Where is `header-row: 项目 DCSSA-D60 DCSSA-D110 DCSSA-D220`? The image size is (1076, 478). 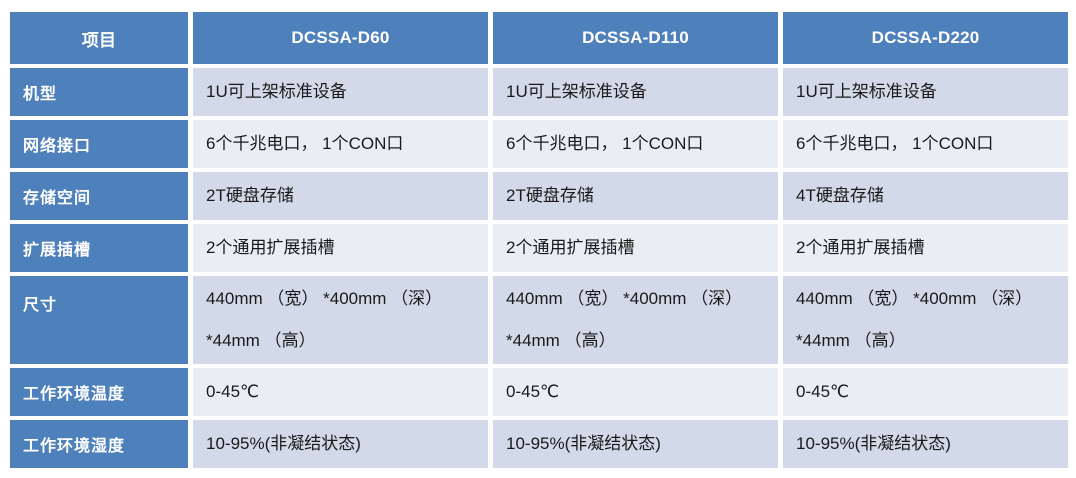
header-row: 项目 DCSSA-D60 DCSSA-D110 DCSSA-D220 is located at coordinates (539, 38).